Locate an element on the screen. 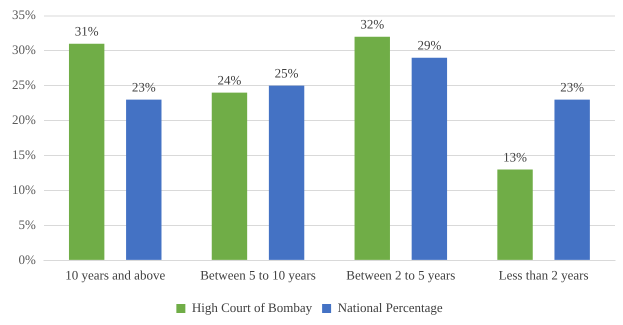 The height and width of the screenshot is (325, 623). y-tick-label: 10% is located at coordinates (24, 189).